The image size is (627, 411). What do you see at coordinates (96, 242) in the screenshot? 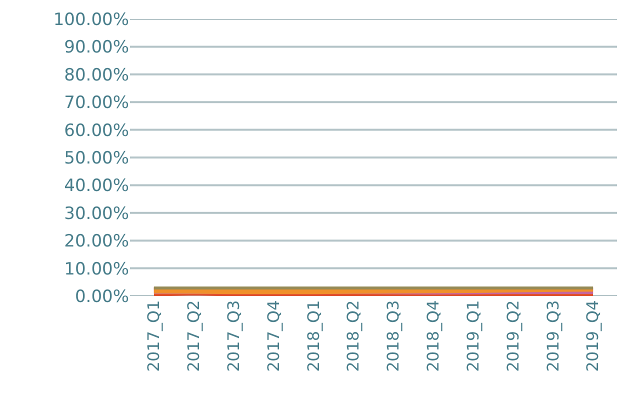
I see `y-tick-label: 20.00%` at bounding box center [96, 242].